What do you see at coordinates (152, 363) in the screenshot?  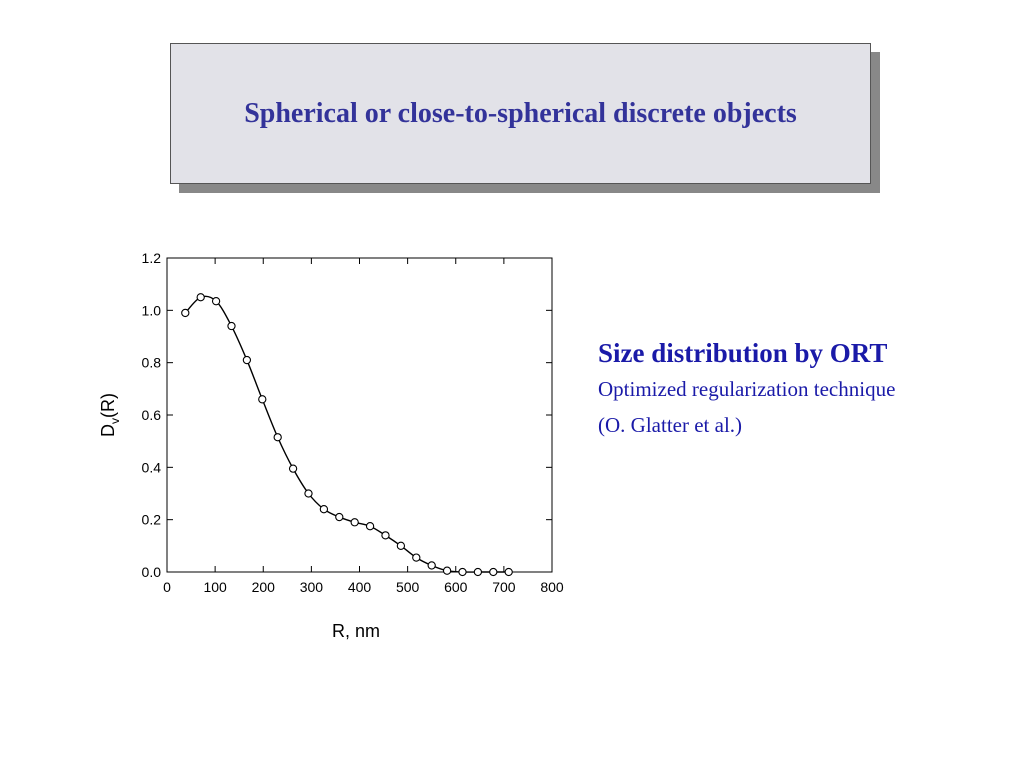 I see `y-tick-label: 0.8` at bounding box center [152, 363].